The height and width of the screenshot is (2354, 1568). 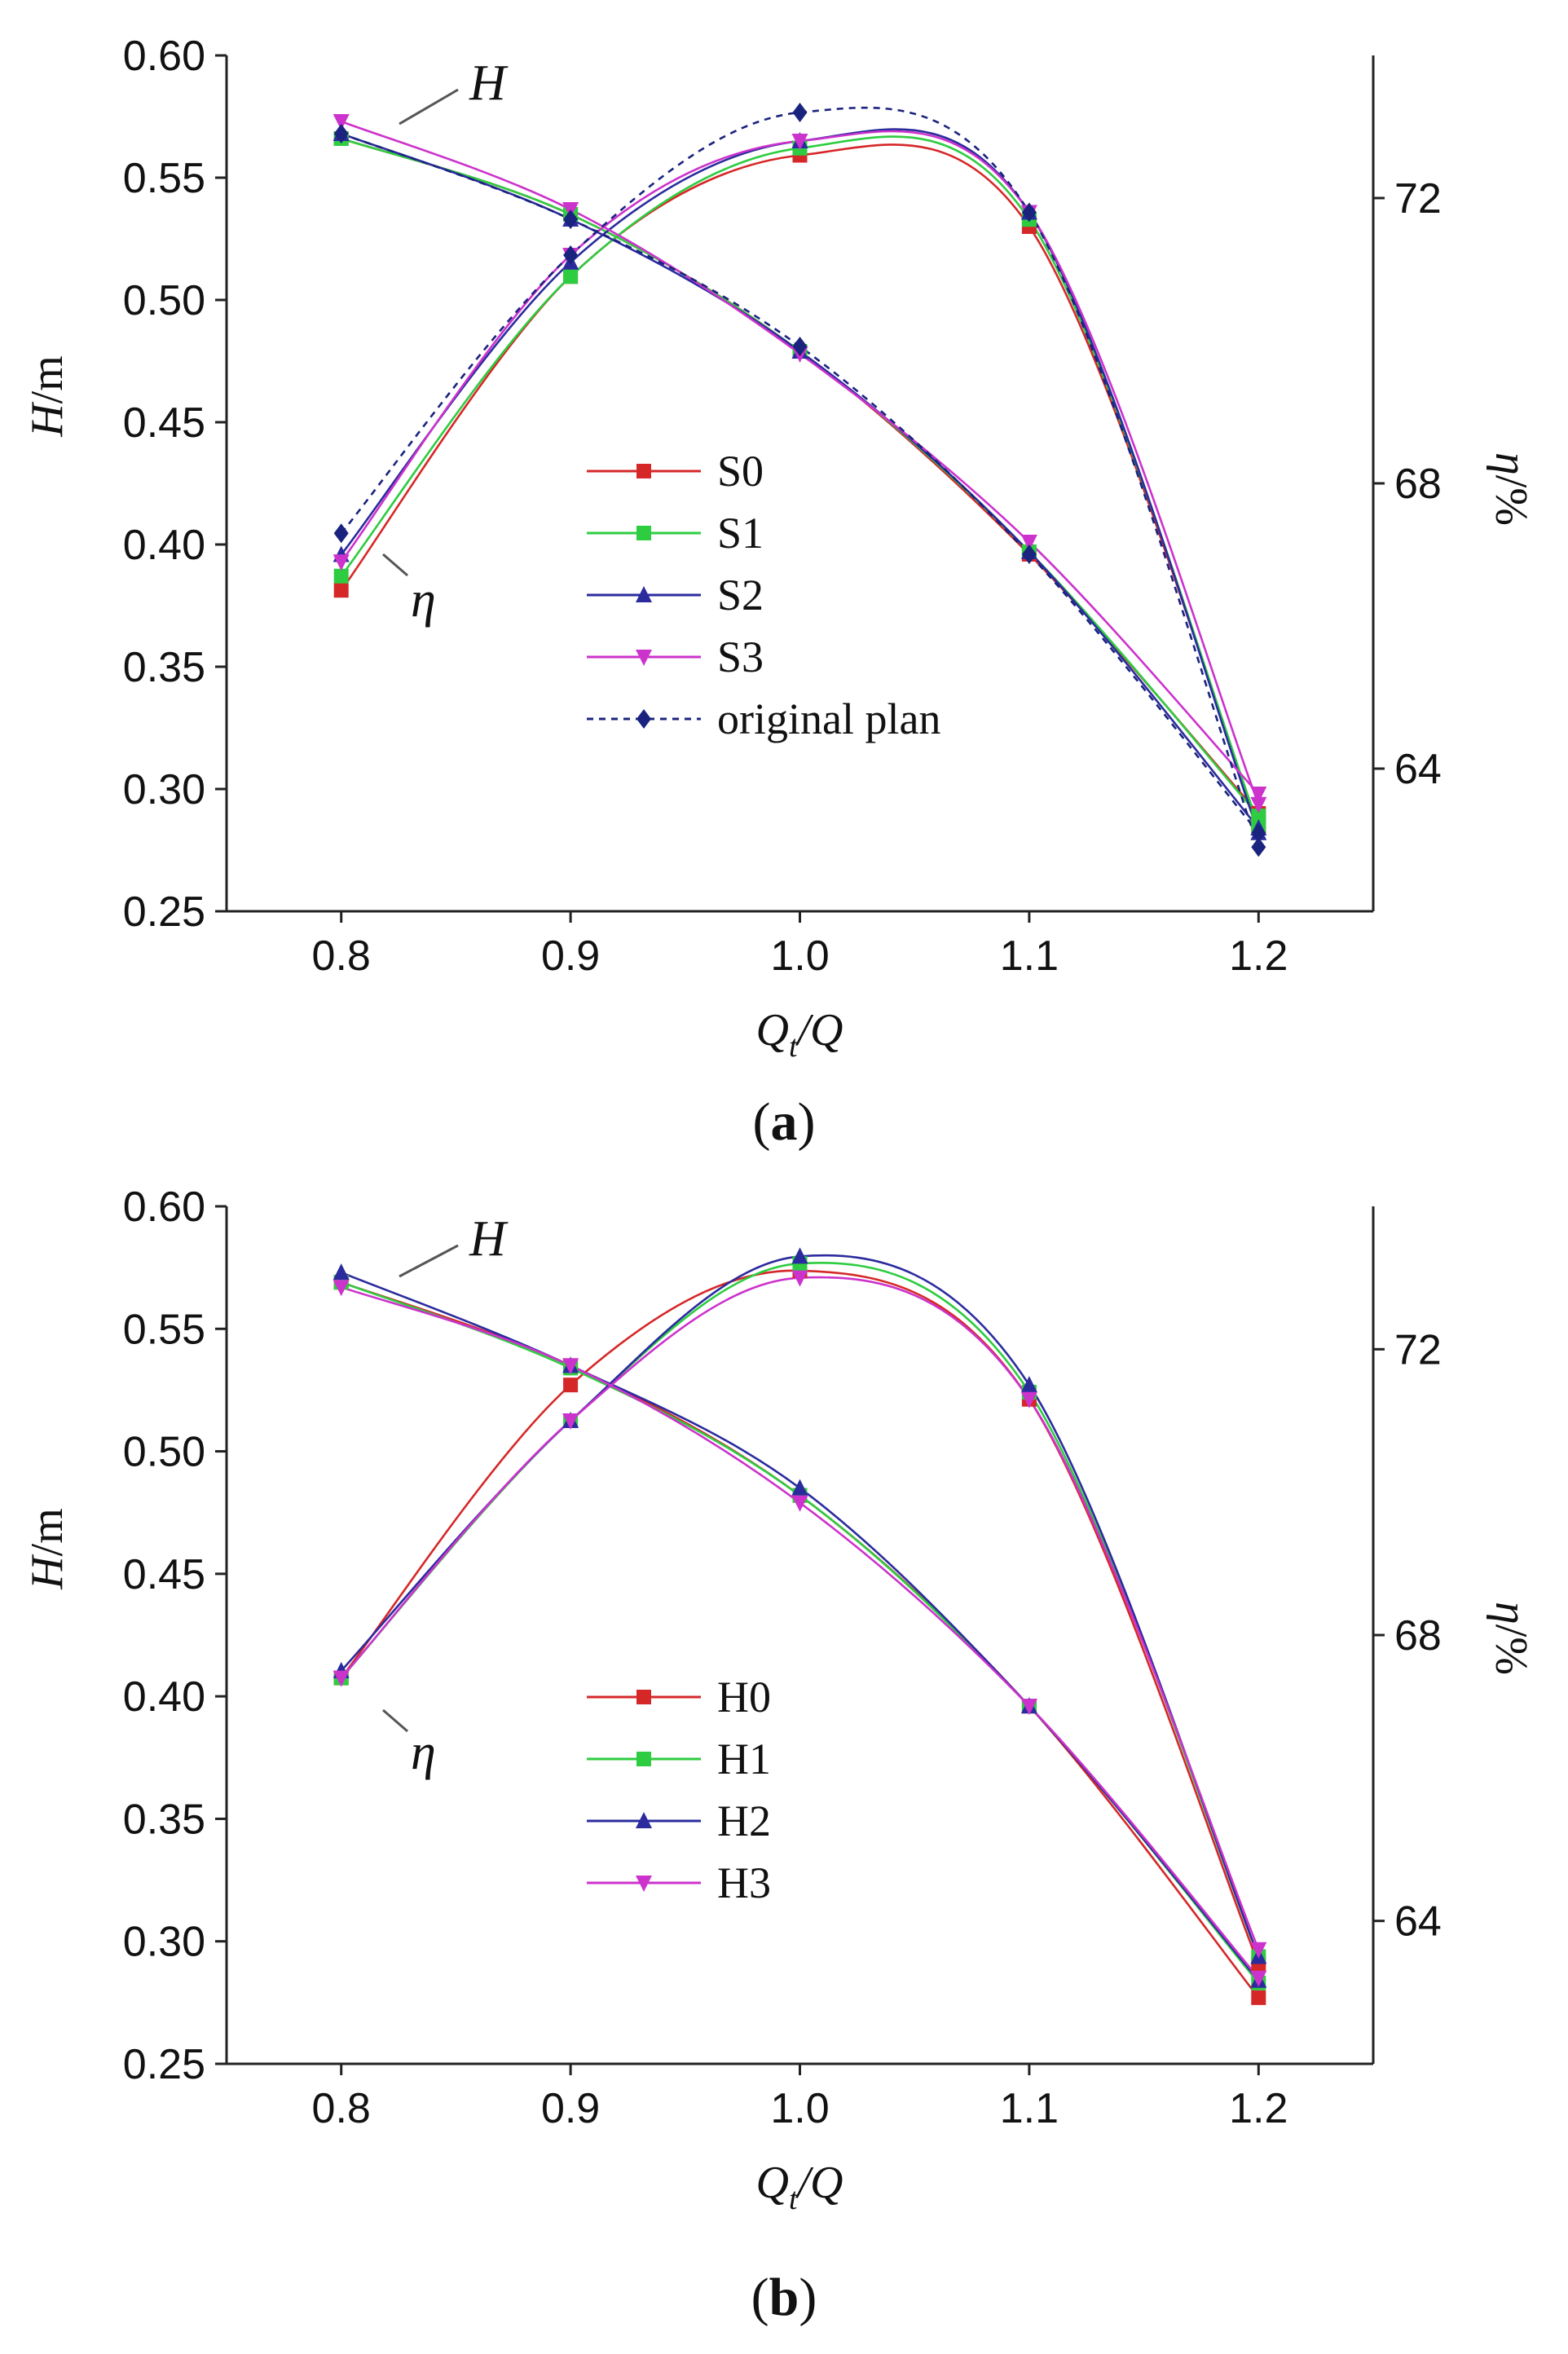 What do you see at coordinates (395, 1720) in the screenshot?
I see `annotation-efficiency-leader` at bounding box center [395, 1720].